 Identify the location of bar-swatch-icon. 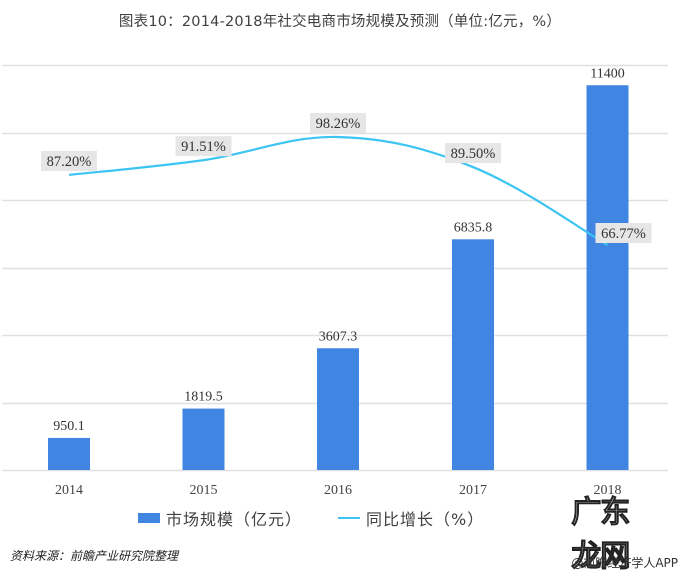
(149, 518).